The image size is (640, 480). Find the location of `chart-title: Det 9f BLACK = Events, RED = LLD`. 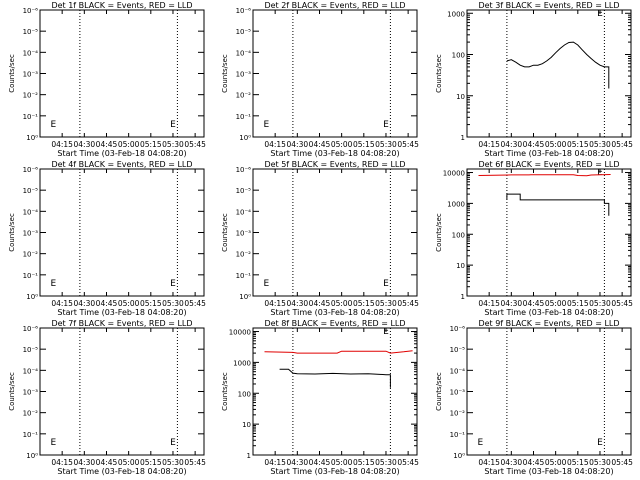

chart-title: Det 9f BLACK = Events, RED = LLD is located at coordinates (548, 323).